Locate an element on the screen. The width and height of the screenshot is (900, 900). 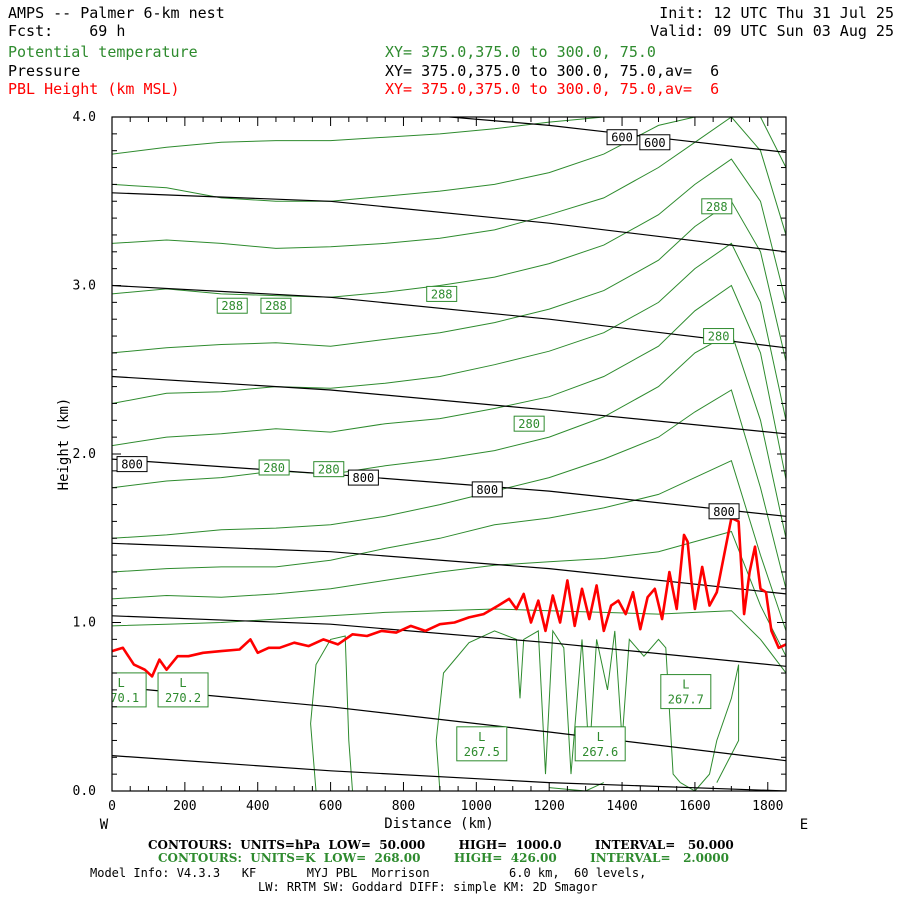
pressure-label-4-box is located at coordinates (622, 137).